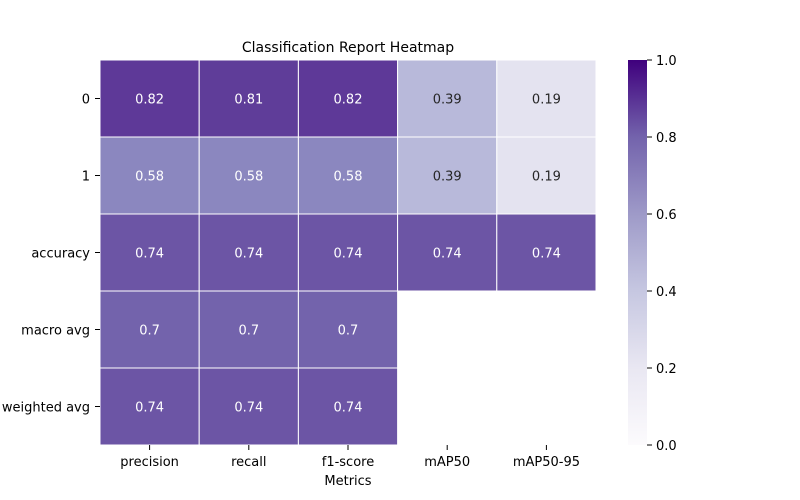 The height and width of the screenshot is (500, 800). I want to click on colorbar-tick-label: 0.6, so click(666, 215).